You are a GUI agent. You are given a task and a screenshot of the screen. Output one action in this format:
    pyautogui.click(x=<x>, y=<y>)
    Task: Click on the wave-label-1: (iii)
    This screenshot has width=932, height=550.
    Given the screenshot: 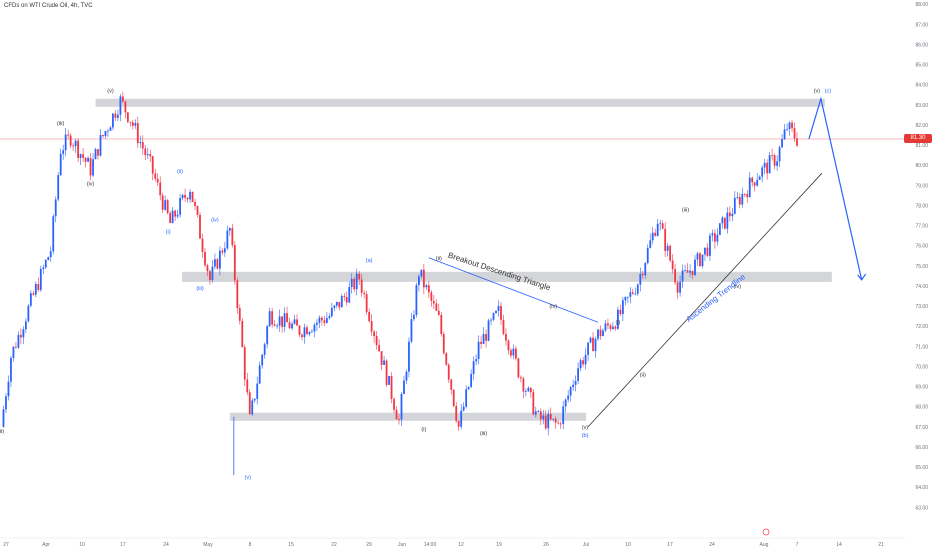 What is the action you would take?
    pyautogui.click(x=60, y=124)
    